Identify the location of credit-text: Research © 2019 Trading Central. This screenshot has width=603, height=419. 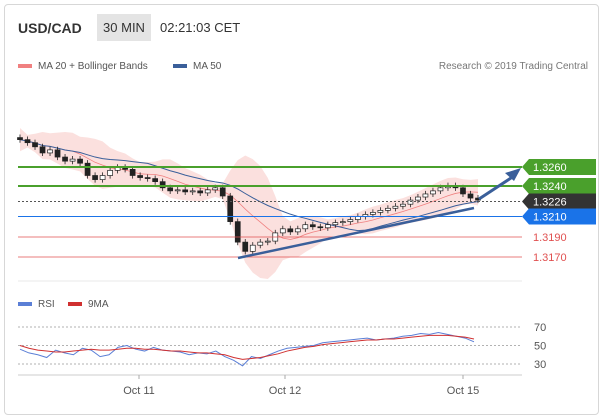
(513, 66).